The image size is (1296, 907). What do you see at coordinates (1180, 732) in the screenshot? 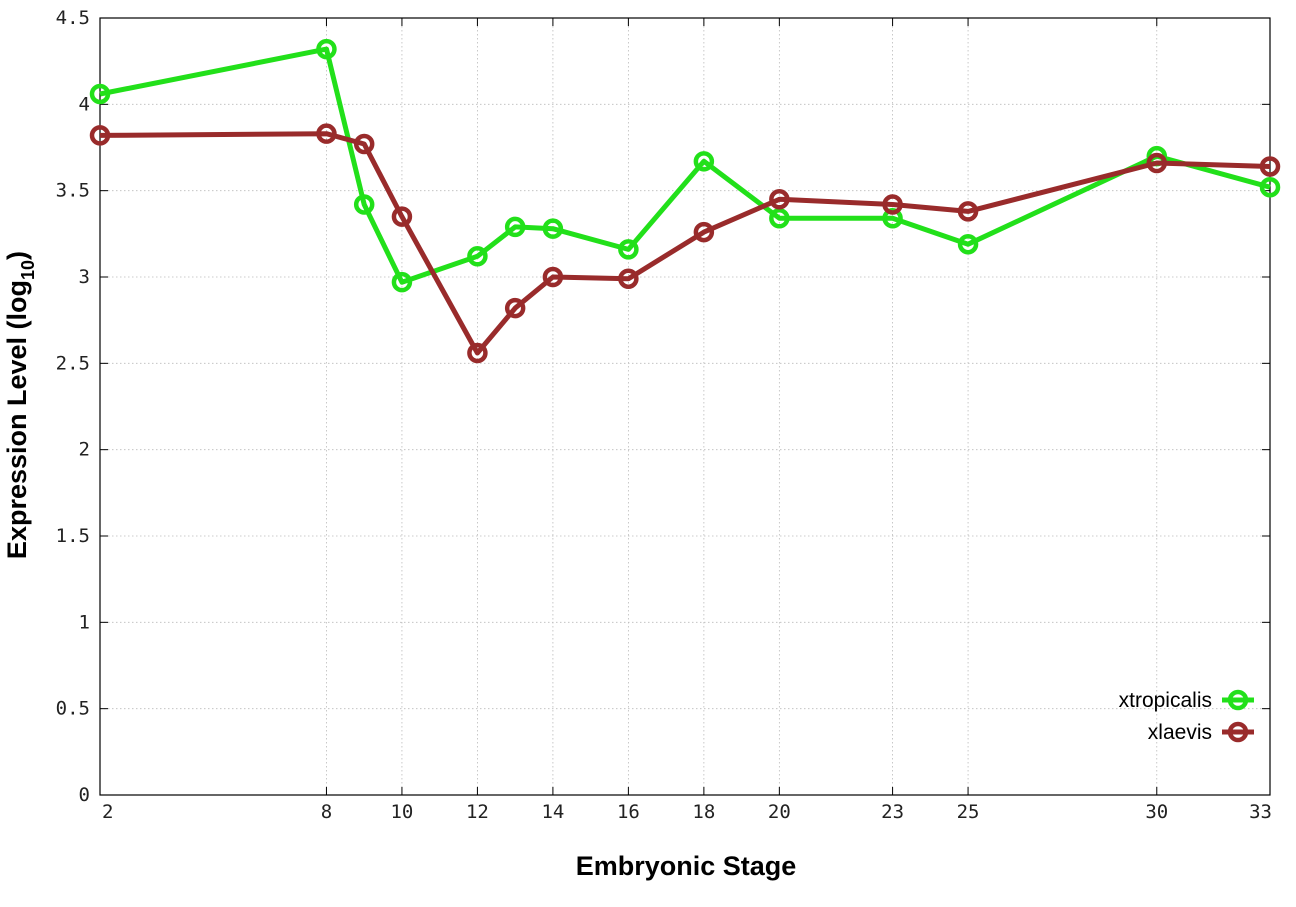
I see `legend-label-xlaevis: xlaevis` at bounding box center [1180, 732].